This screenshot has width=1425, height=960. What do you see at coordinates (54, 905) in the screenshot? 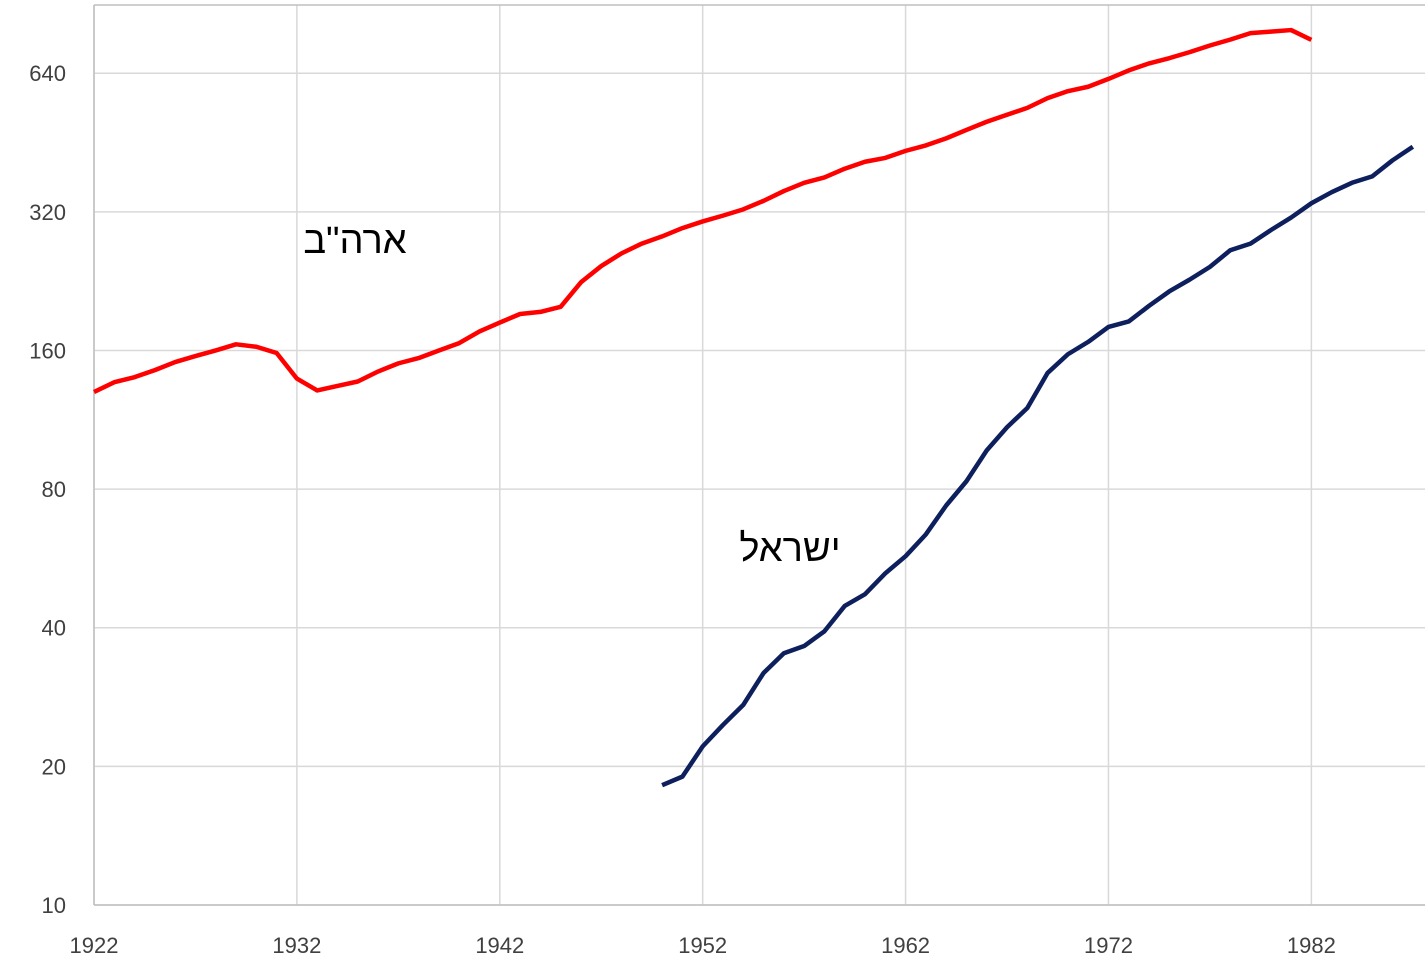
I see `y-tick-label: 10` at bounding box center [54, 905].